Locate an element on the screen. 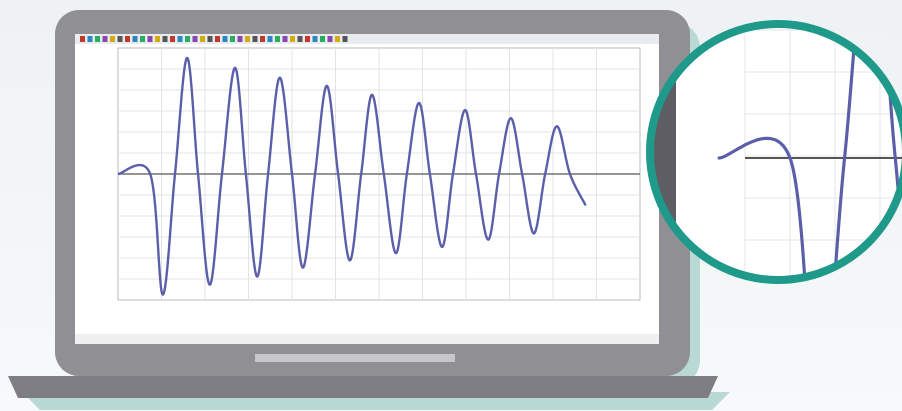  zoom-plot-area is located at coordinates (823, 152).